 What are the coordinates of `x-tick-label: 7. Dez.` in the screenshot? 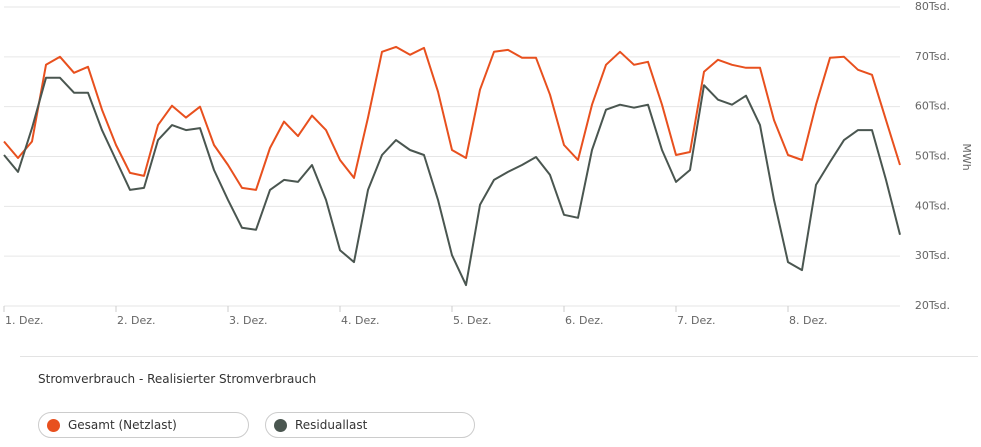 It's located at (696, 320).